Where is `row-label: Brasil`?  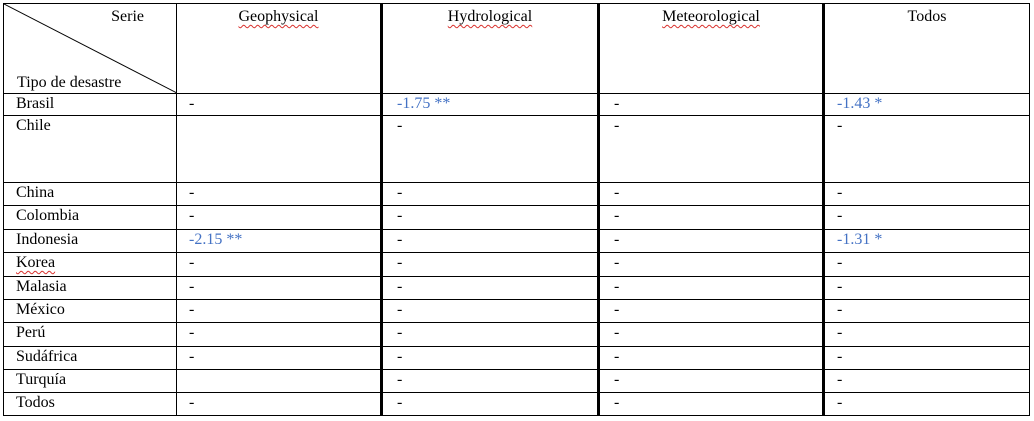
row-label: Brasil is located at coordinates (90, 104).